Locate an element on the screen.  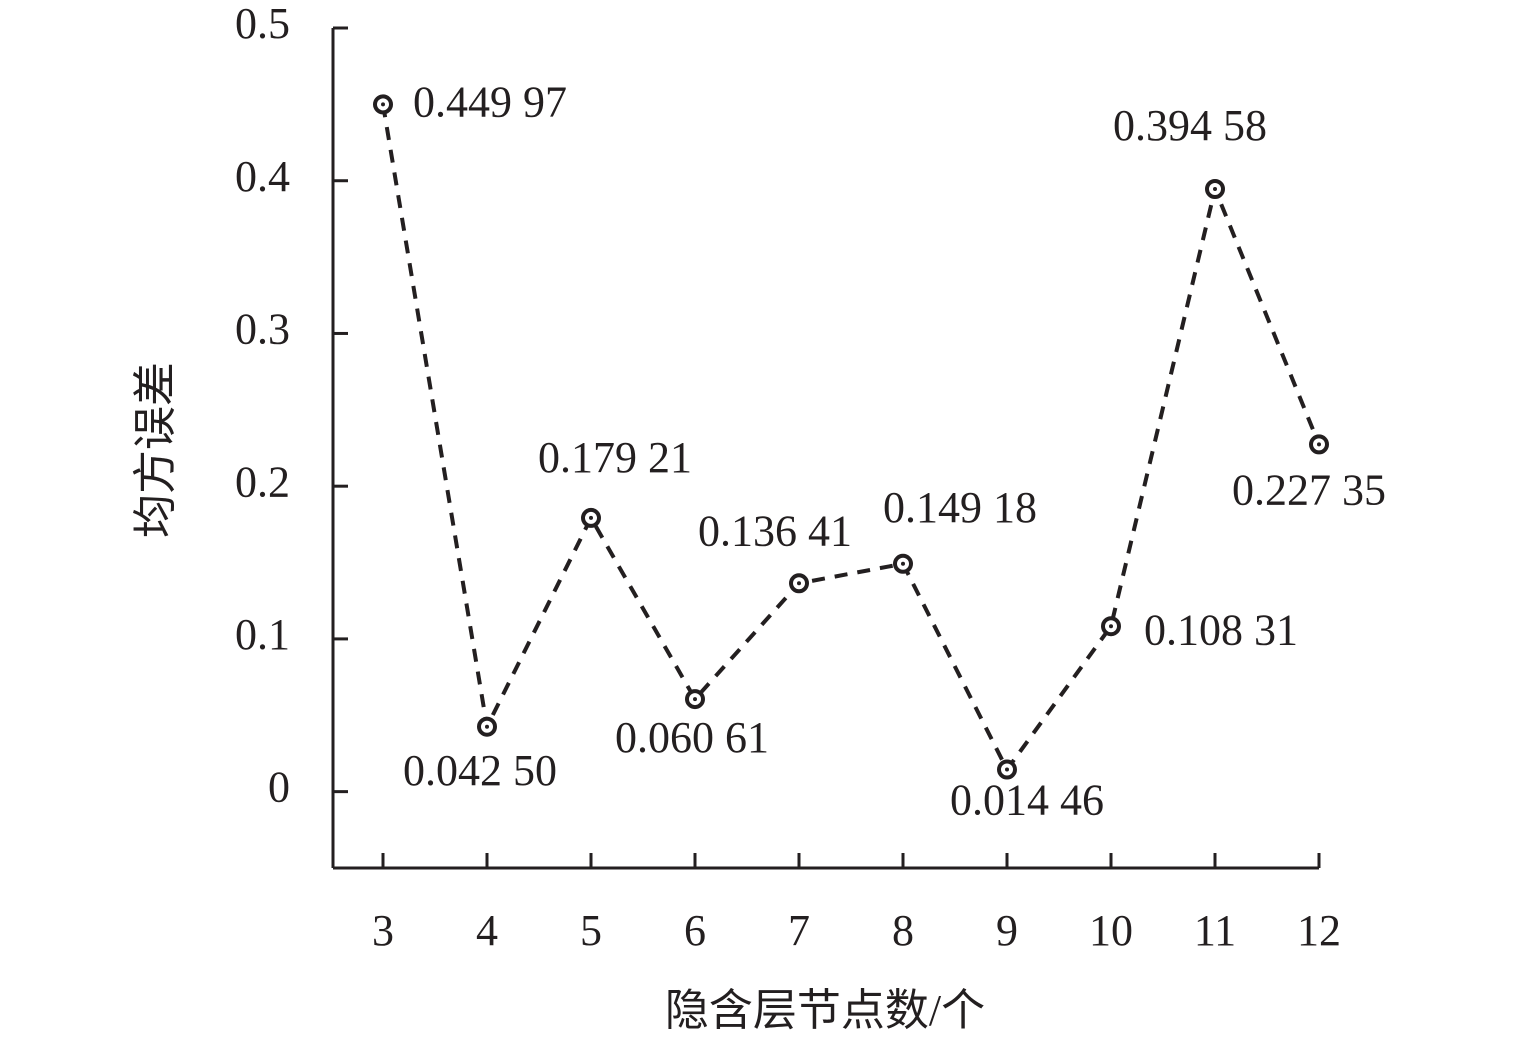
value-label: 0.449 97 is located at coordinates (490, 102).